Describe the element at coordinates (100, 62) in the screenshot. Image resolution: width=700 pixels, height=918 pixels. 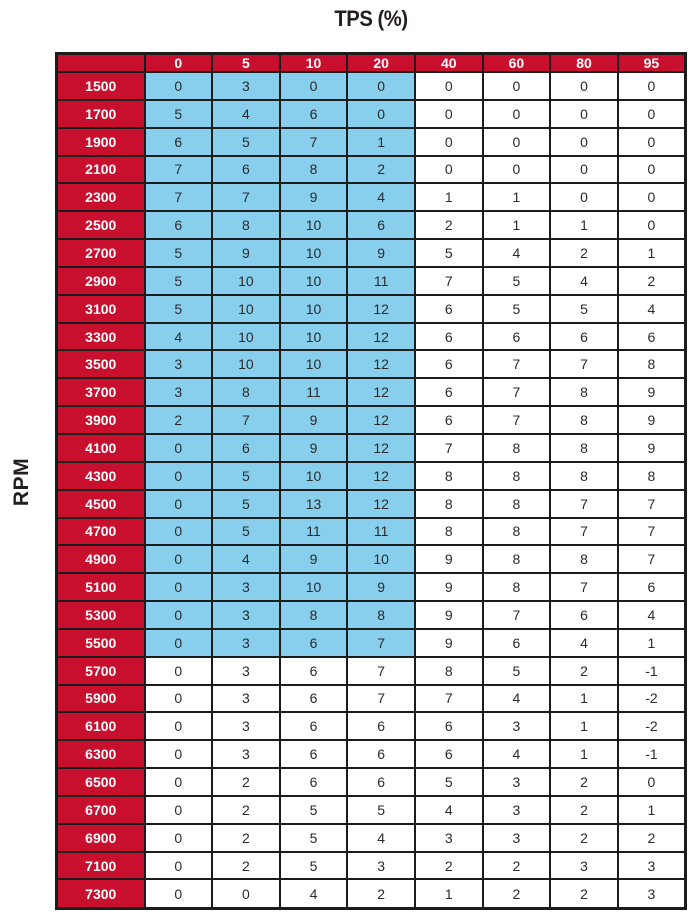
I see `corner-cell` at that location.